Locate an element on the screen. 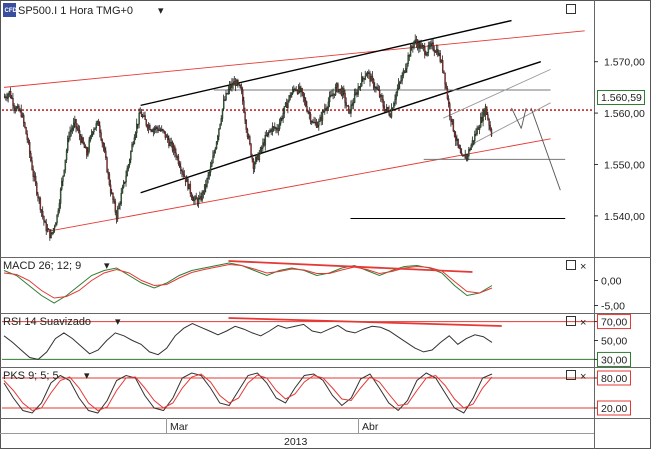  price-axis: 1.570,00 1.560,00 1.550,00 1.540,00 is located at coordinates (619, 140).